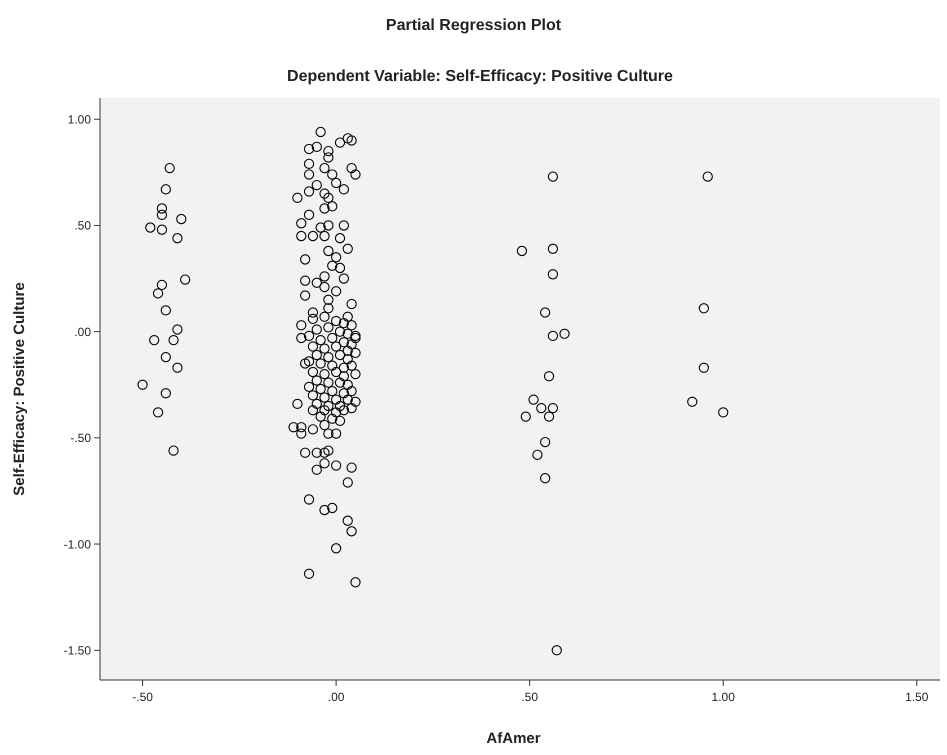 This screenshot has height=755, width=947. Describe the element at coordinates (917, 697) in the screenshot. I see `x-tick-label: 1.50` at that location.